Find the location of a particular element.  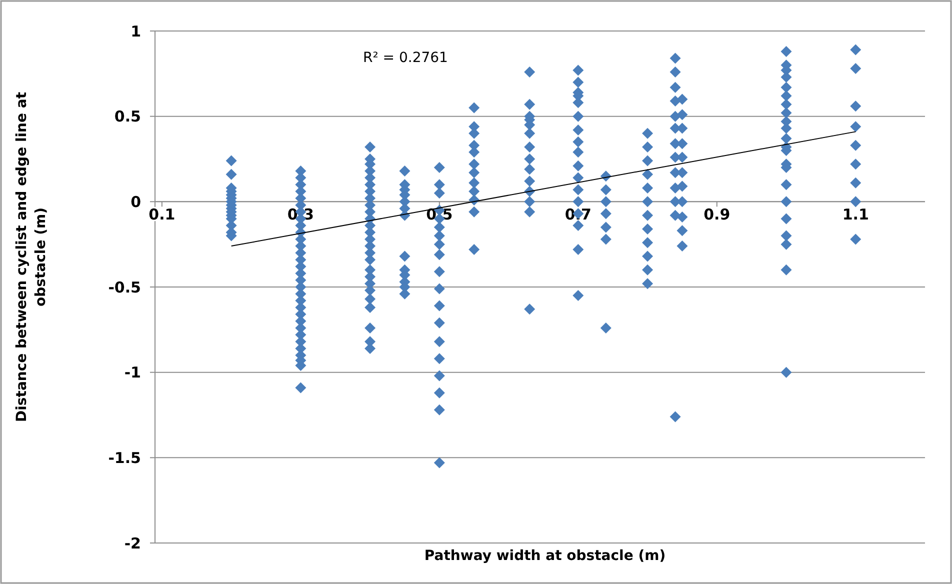

annotation: R² = 0.2761 is located at coordinates (405, 58).